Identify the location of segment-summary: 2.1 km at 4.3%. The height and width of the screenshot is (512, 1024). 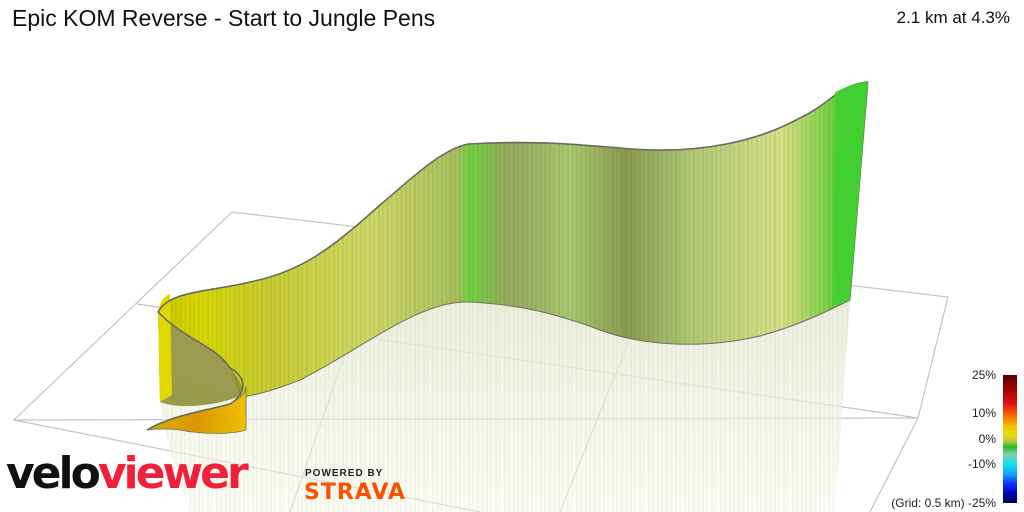
(953, 17).